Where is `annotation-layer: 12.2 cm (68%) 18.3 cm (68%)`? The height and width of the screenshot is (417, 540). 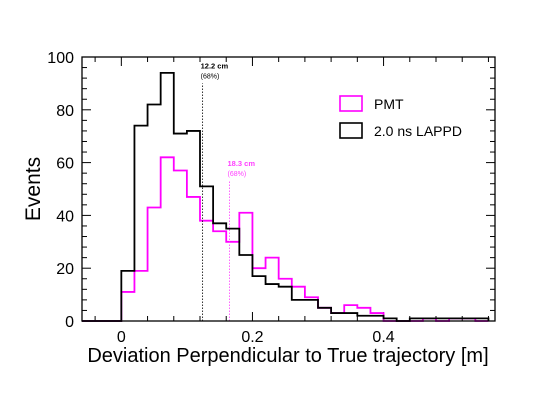 annotation-layer: 12.2 cm (68%) 18.3 cm (68%) is located at coordinates (228, 191).